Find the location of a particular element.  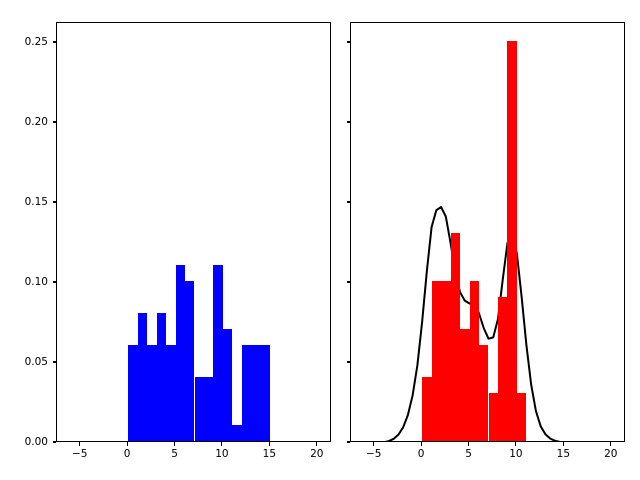

y-tick-label: 0.25 is located at coordinates (36, 41).